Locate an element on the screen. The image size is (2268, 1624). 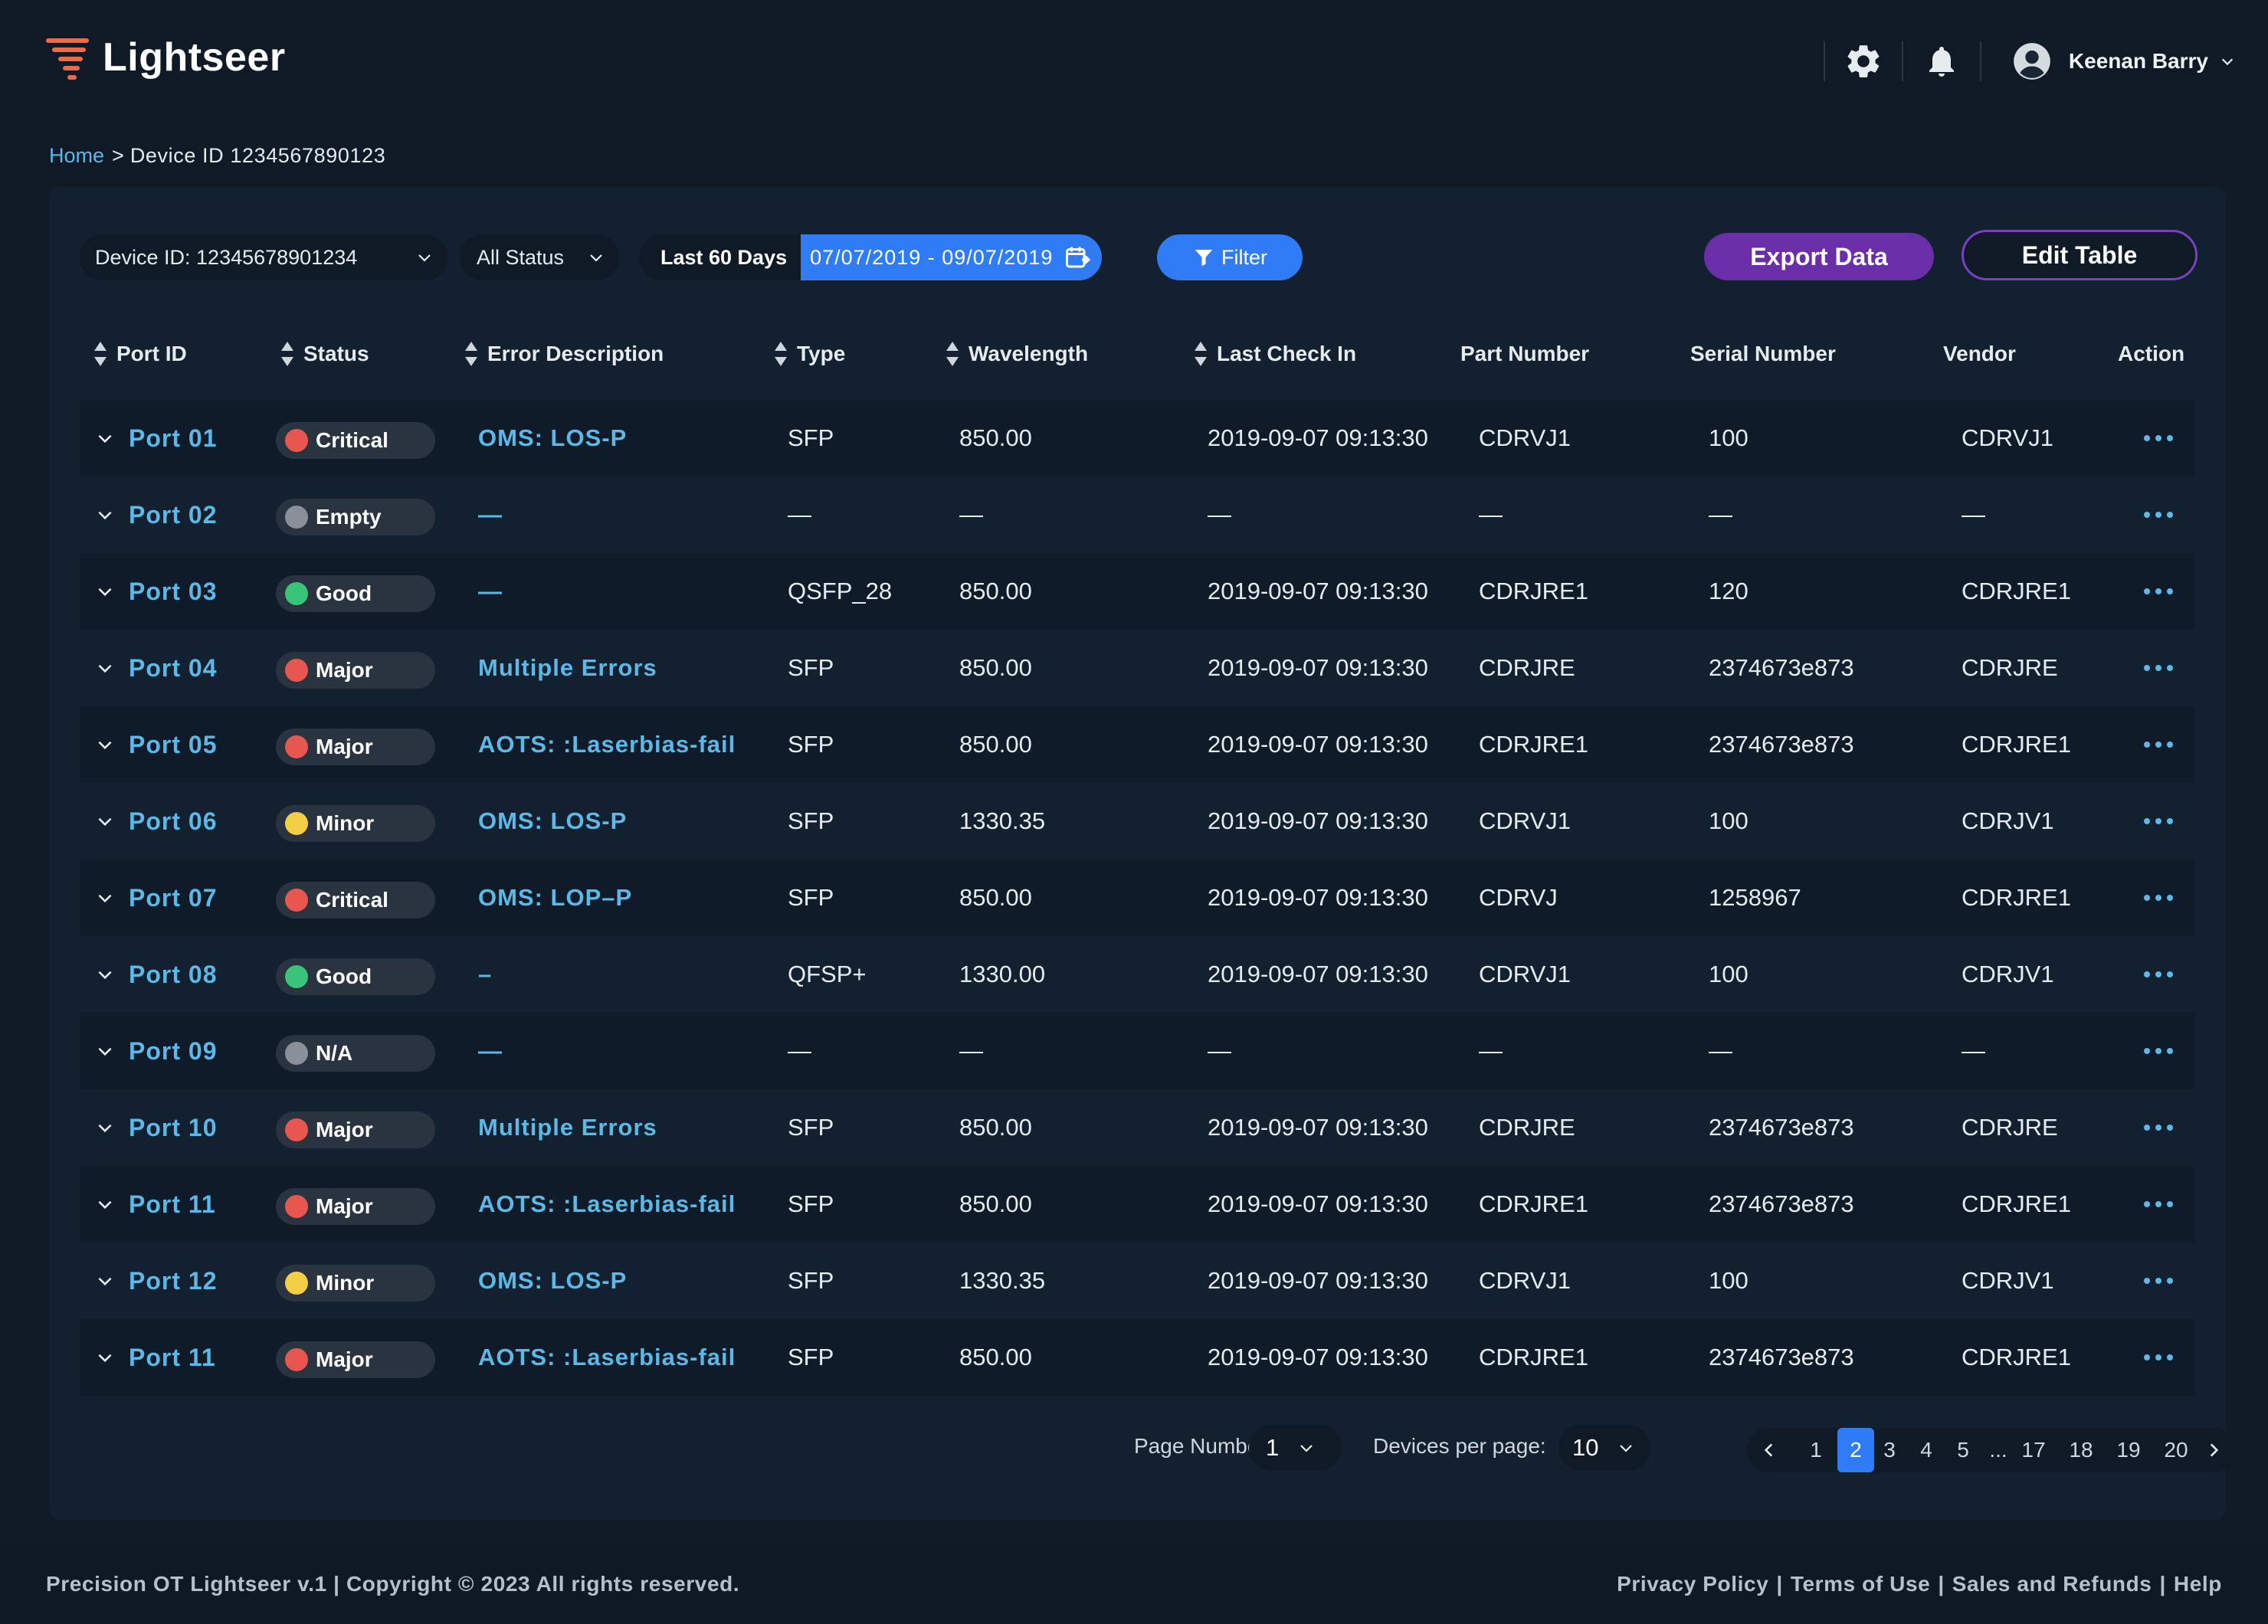
settings-button is located at coordinates (1863, 62).